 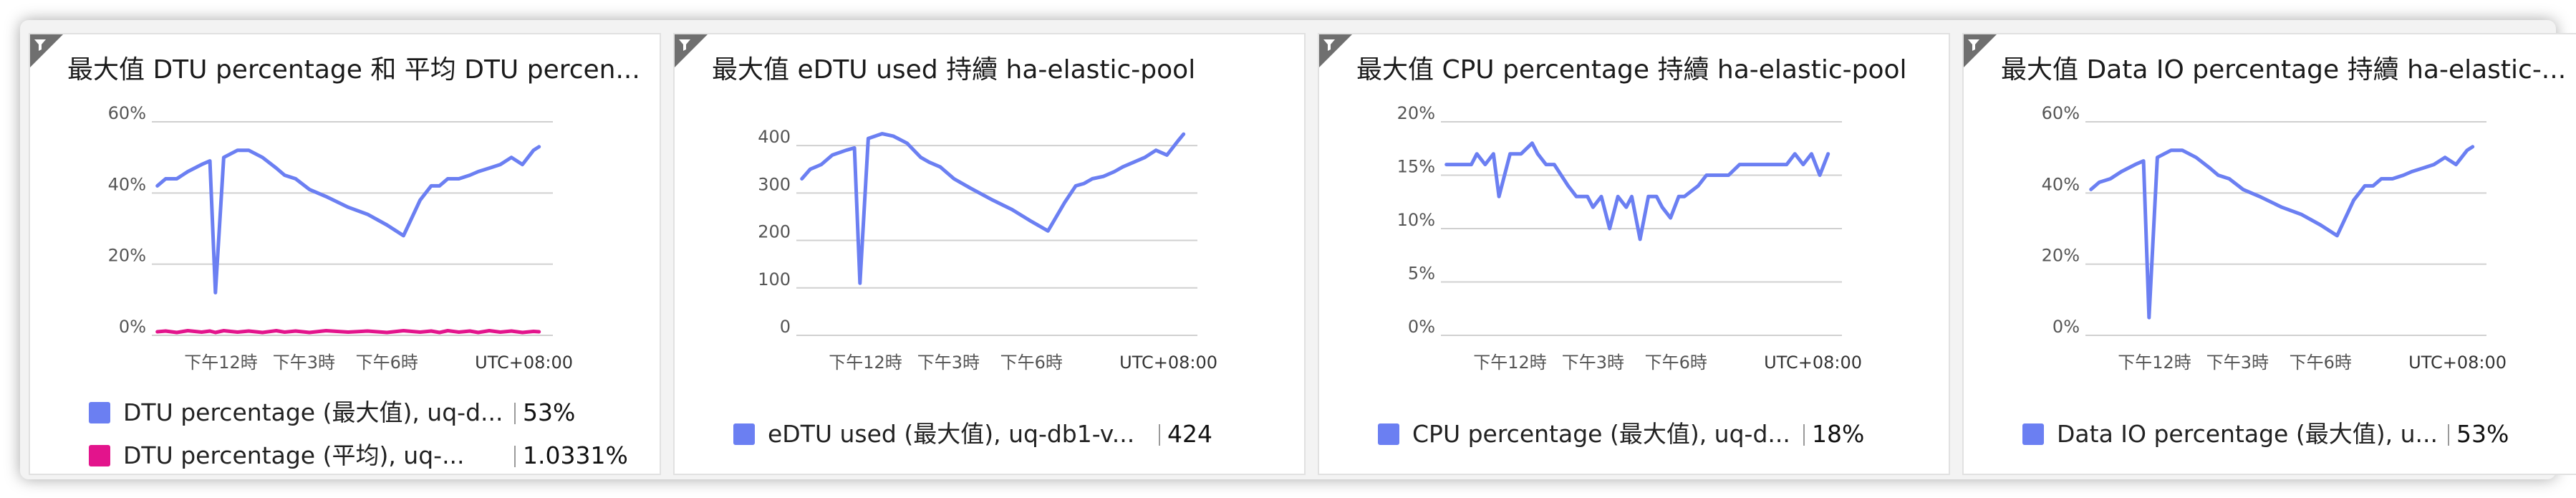 I want to click on legend-item-max-dtu: DTU percentage (最大值), uq-d... 53%, so click(x=368, y=413).